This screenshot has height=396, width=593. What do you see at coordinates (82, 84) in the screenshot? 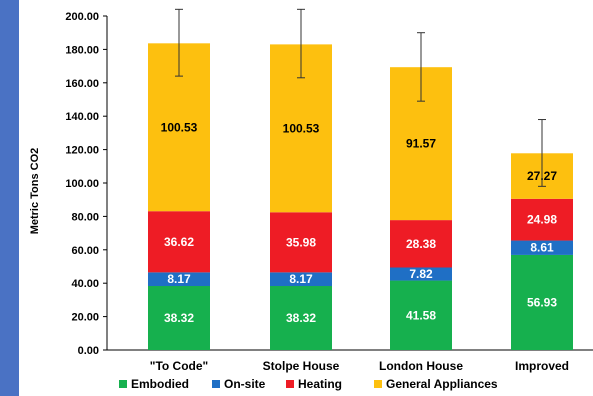
I see `y-tick-label: 160.00` at bounding box center [82, 84].